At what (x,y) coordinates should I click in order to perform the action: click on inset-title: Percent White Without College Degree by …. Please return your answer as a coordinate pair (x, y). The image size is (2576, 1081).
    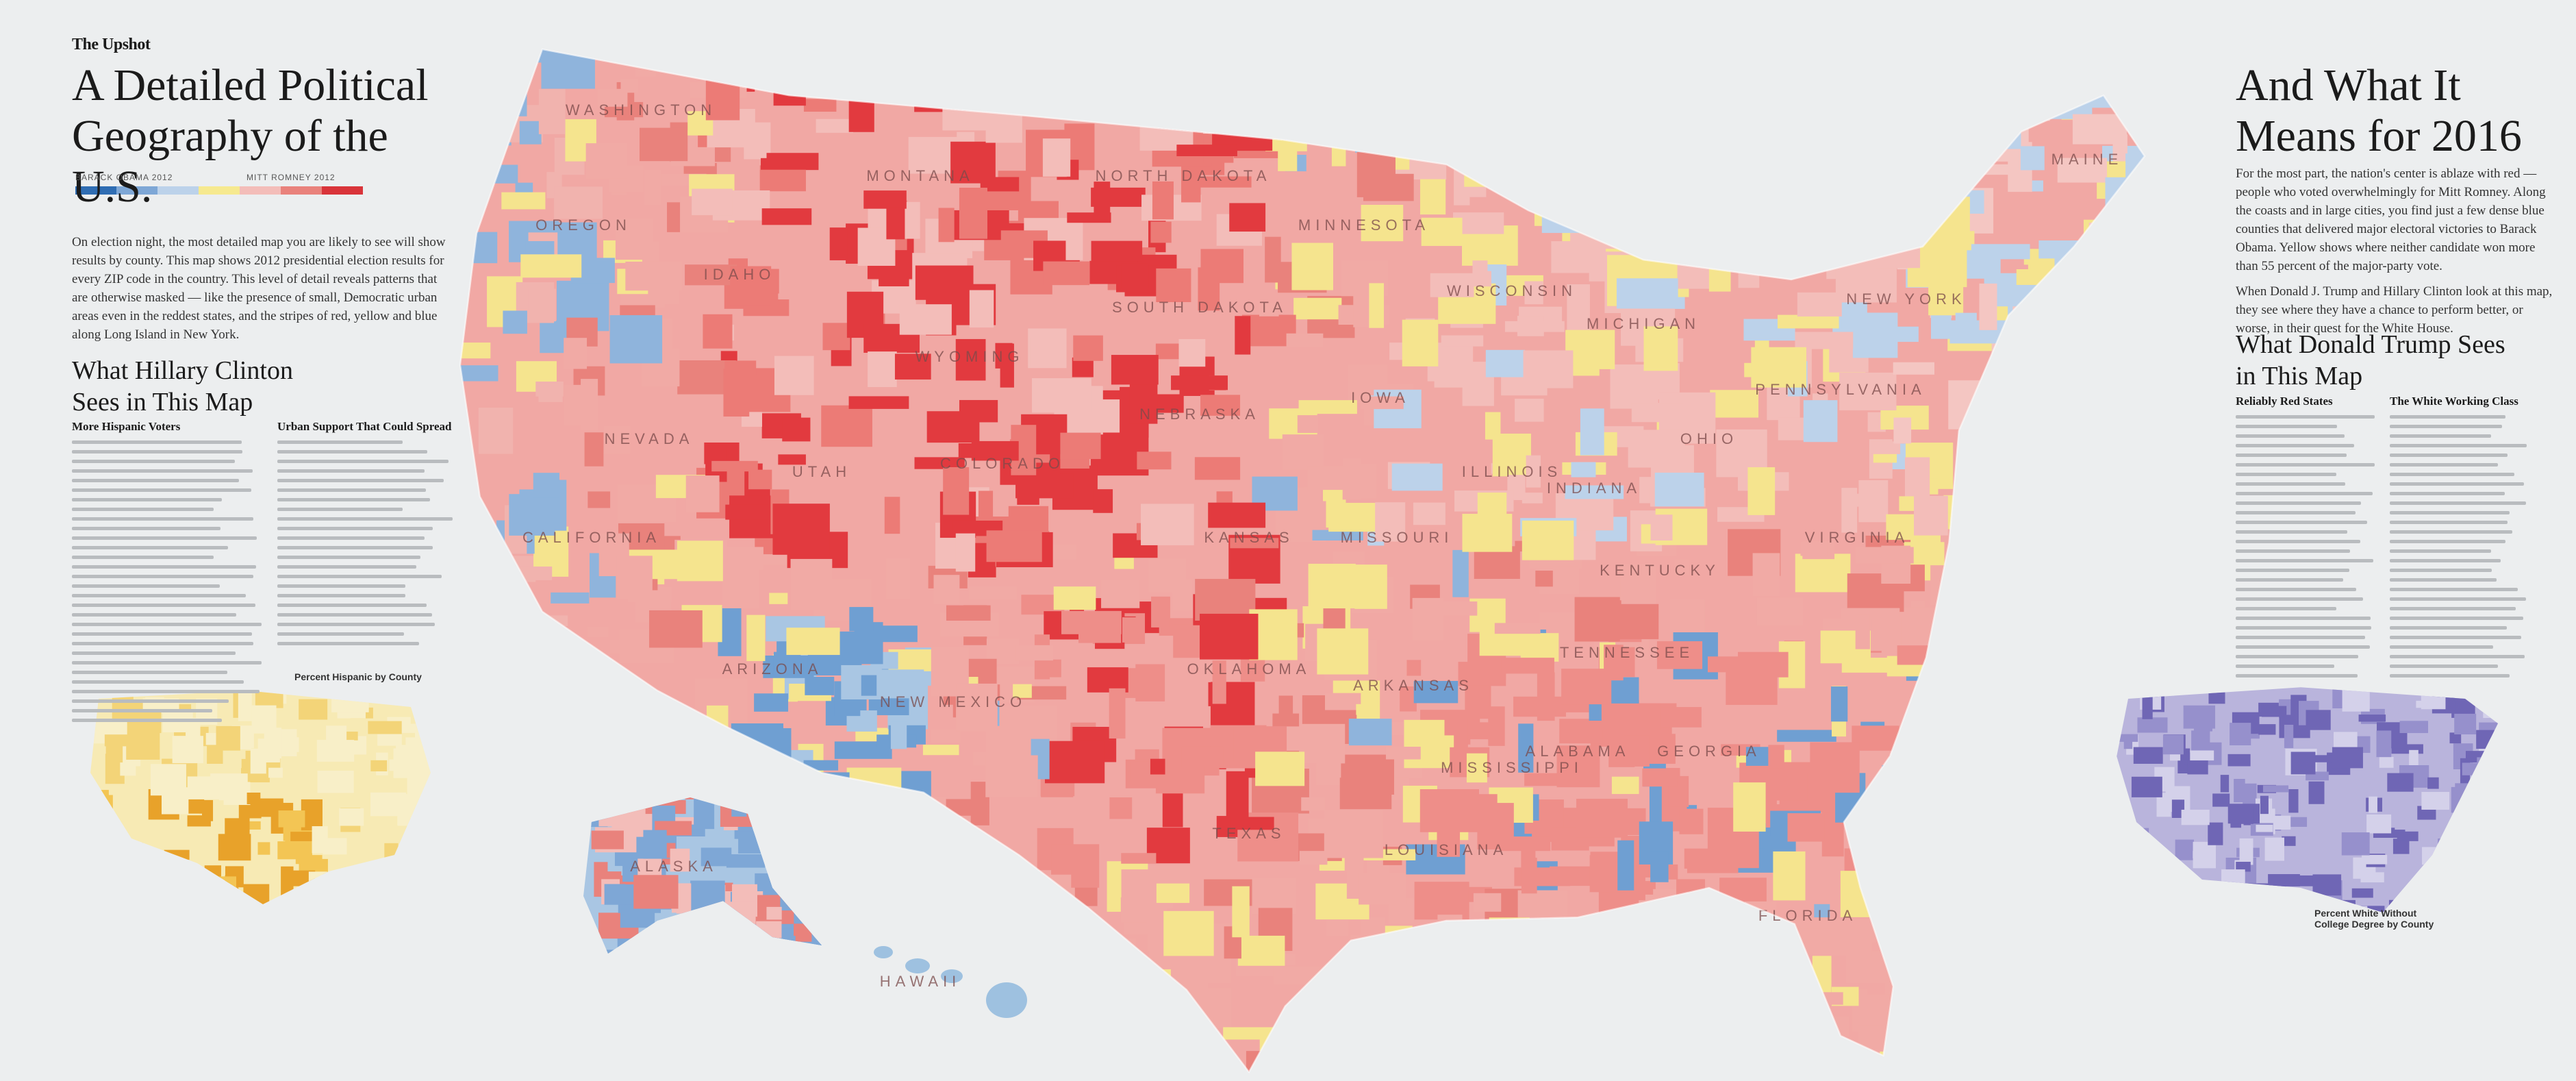
    Looking at the image, I should click on (2374, 919).